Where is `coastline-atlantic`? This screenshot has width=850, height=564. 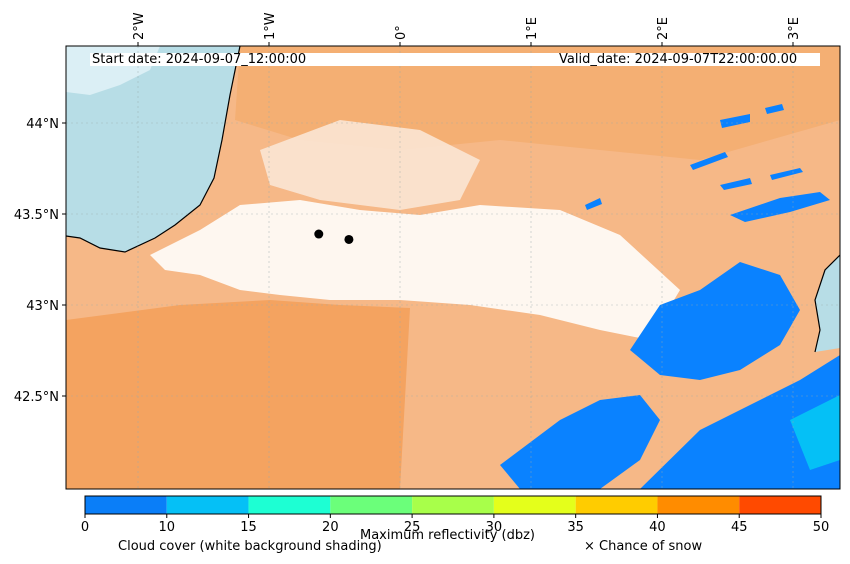 coastline-atlantic is located at coordinates (153, 149).